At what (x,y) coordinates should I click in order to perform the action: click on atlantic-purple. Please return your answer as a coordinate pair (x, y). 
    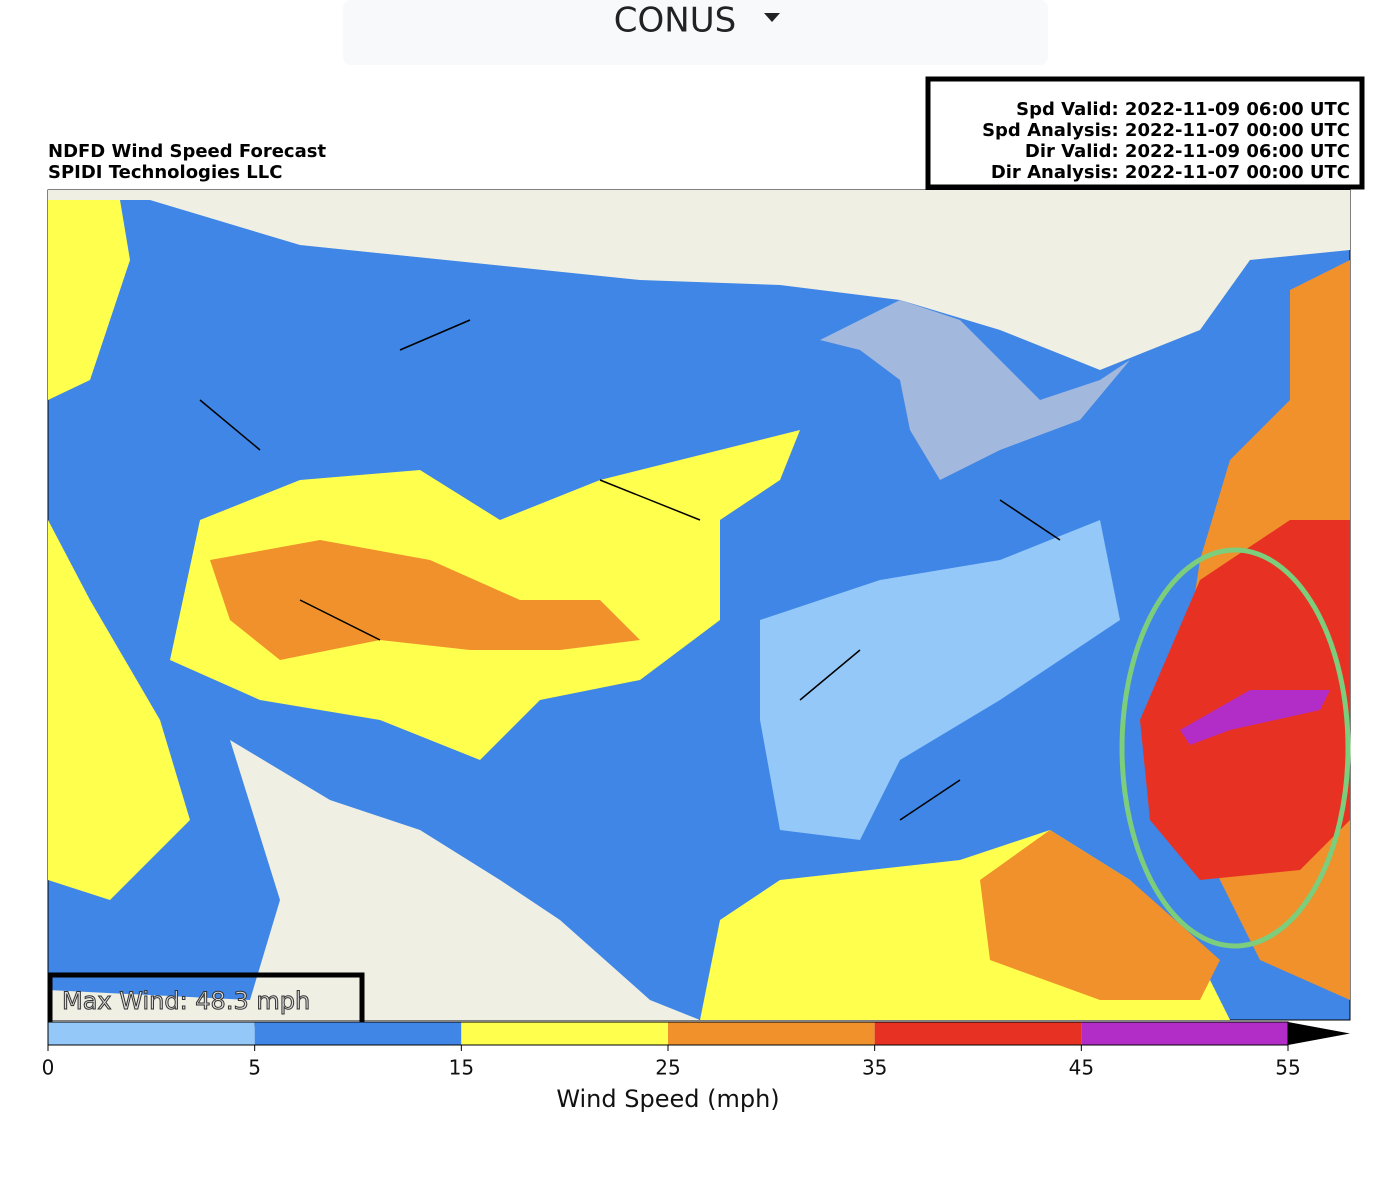
    Looking at the image, I should click on (1255, 717).